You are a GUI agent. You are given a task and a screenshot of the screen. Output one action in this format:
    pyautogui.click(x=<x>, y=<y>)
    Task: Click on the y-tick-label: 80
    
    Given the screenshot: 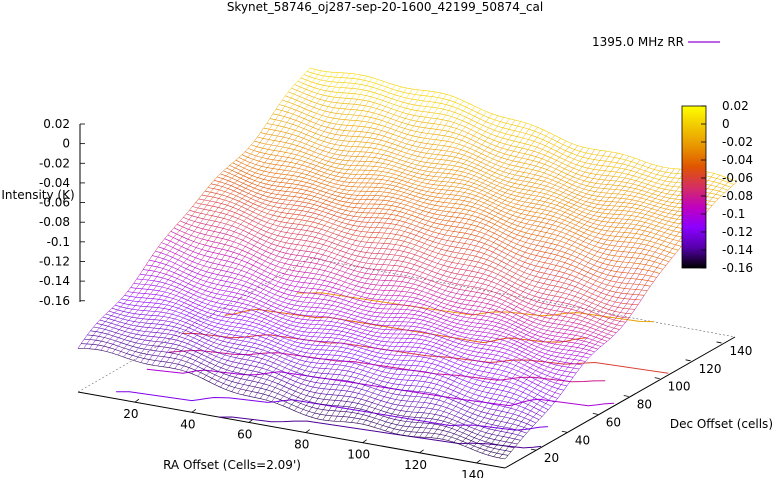 What is the action you would take?
    pyautogui.click(x=644, y=405)
    